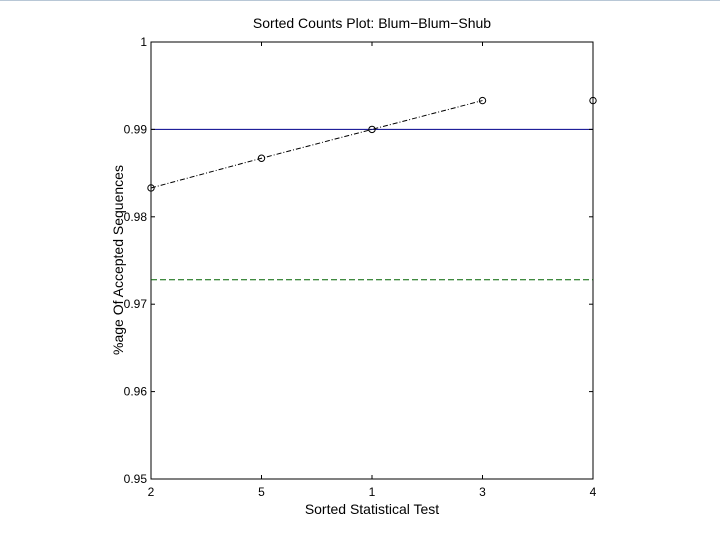  What do you see at coordinates (261, 492) in the screenshot?
I see `x-tick-label: 5` at bounding box center [261, 492].